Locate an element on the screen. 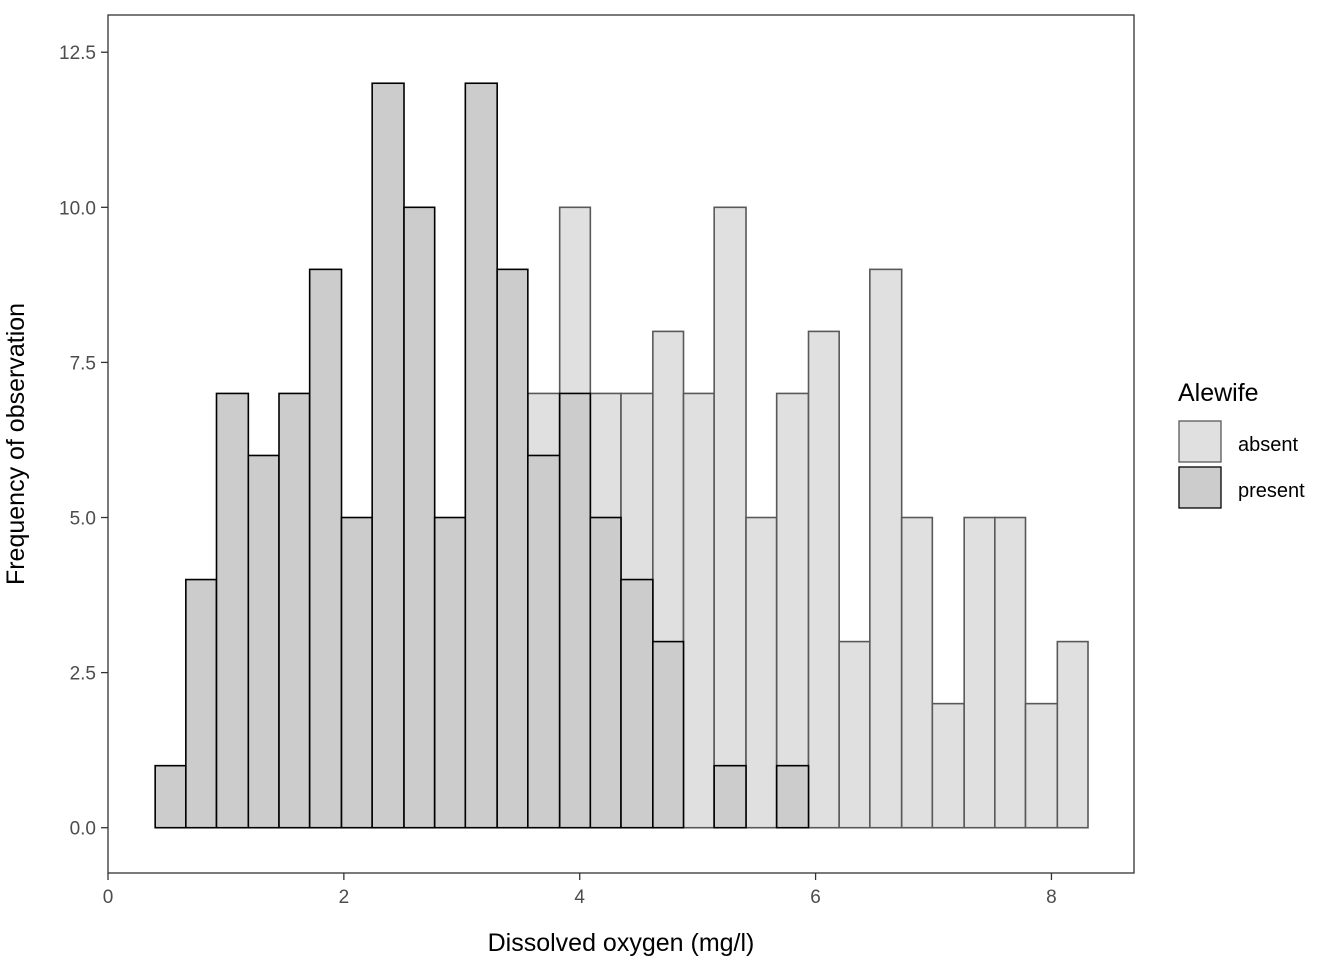  x-tick-label: 0 is located at coordinates (108, 897).